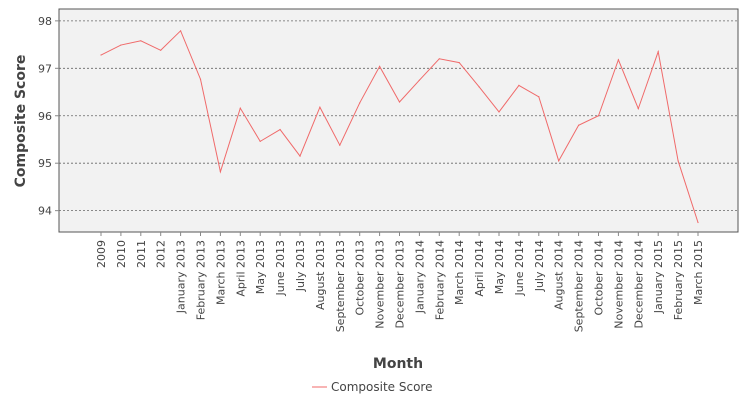 Image resolution: width=750 pixels, height=400 pixels. Describe the element at coordinates (658, 277) in the screenshot. I see `x-tick-label: January 2015` at that location.